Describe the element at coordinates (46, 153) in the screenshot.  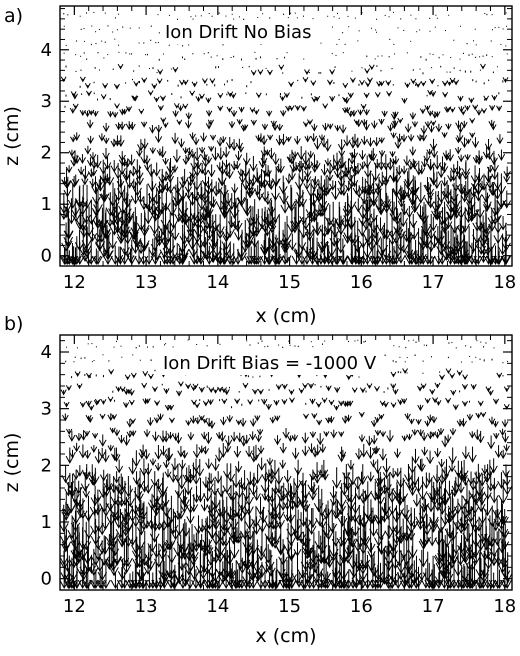
I see `y-tick-label: 2` at that location.